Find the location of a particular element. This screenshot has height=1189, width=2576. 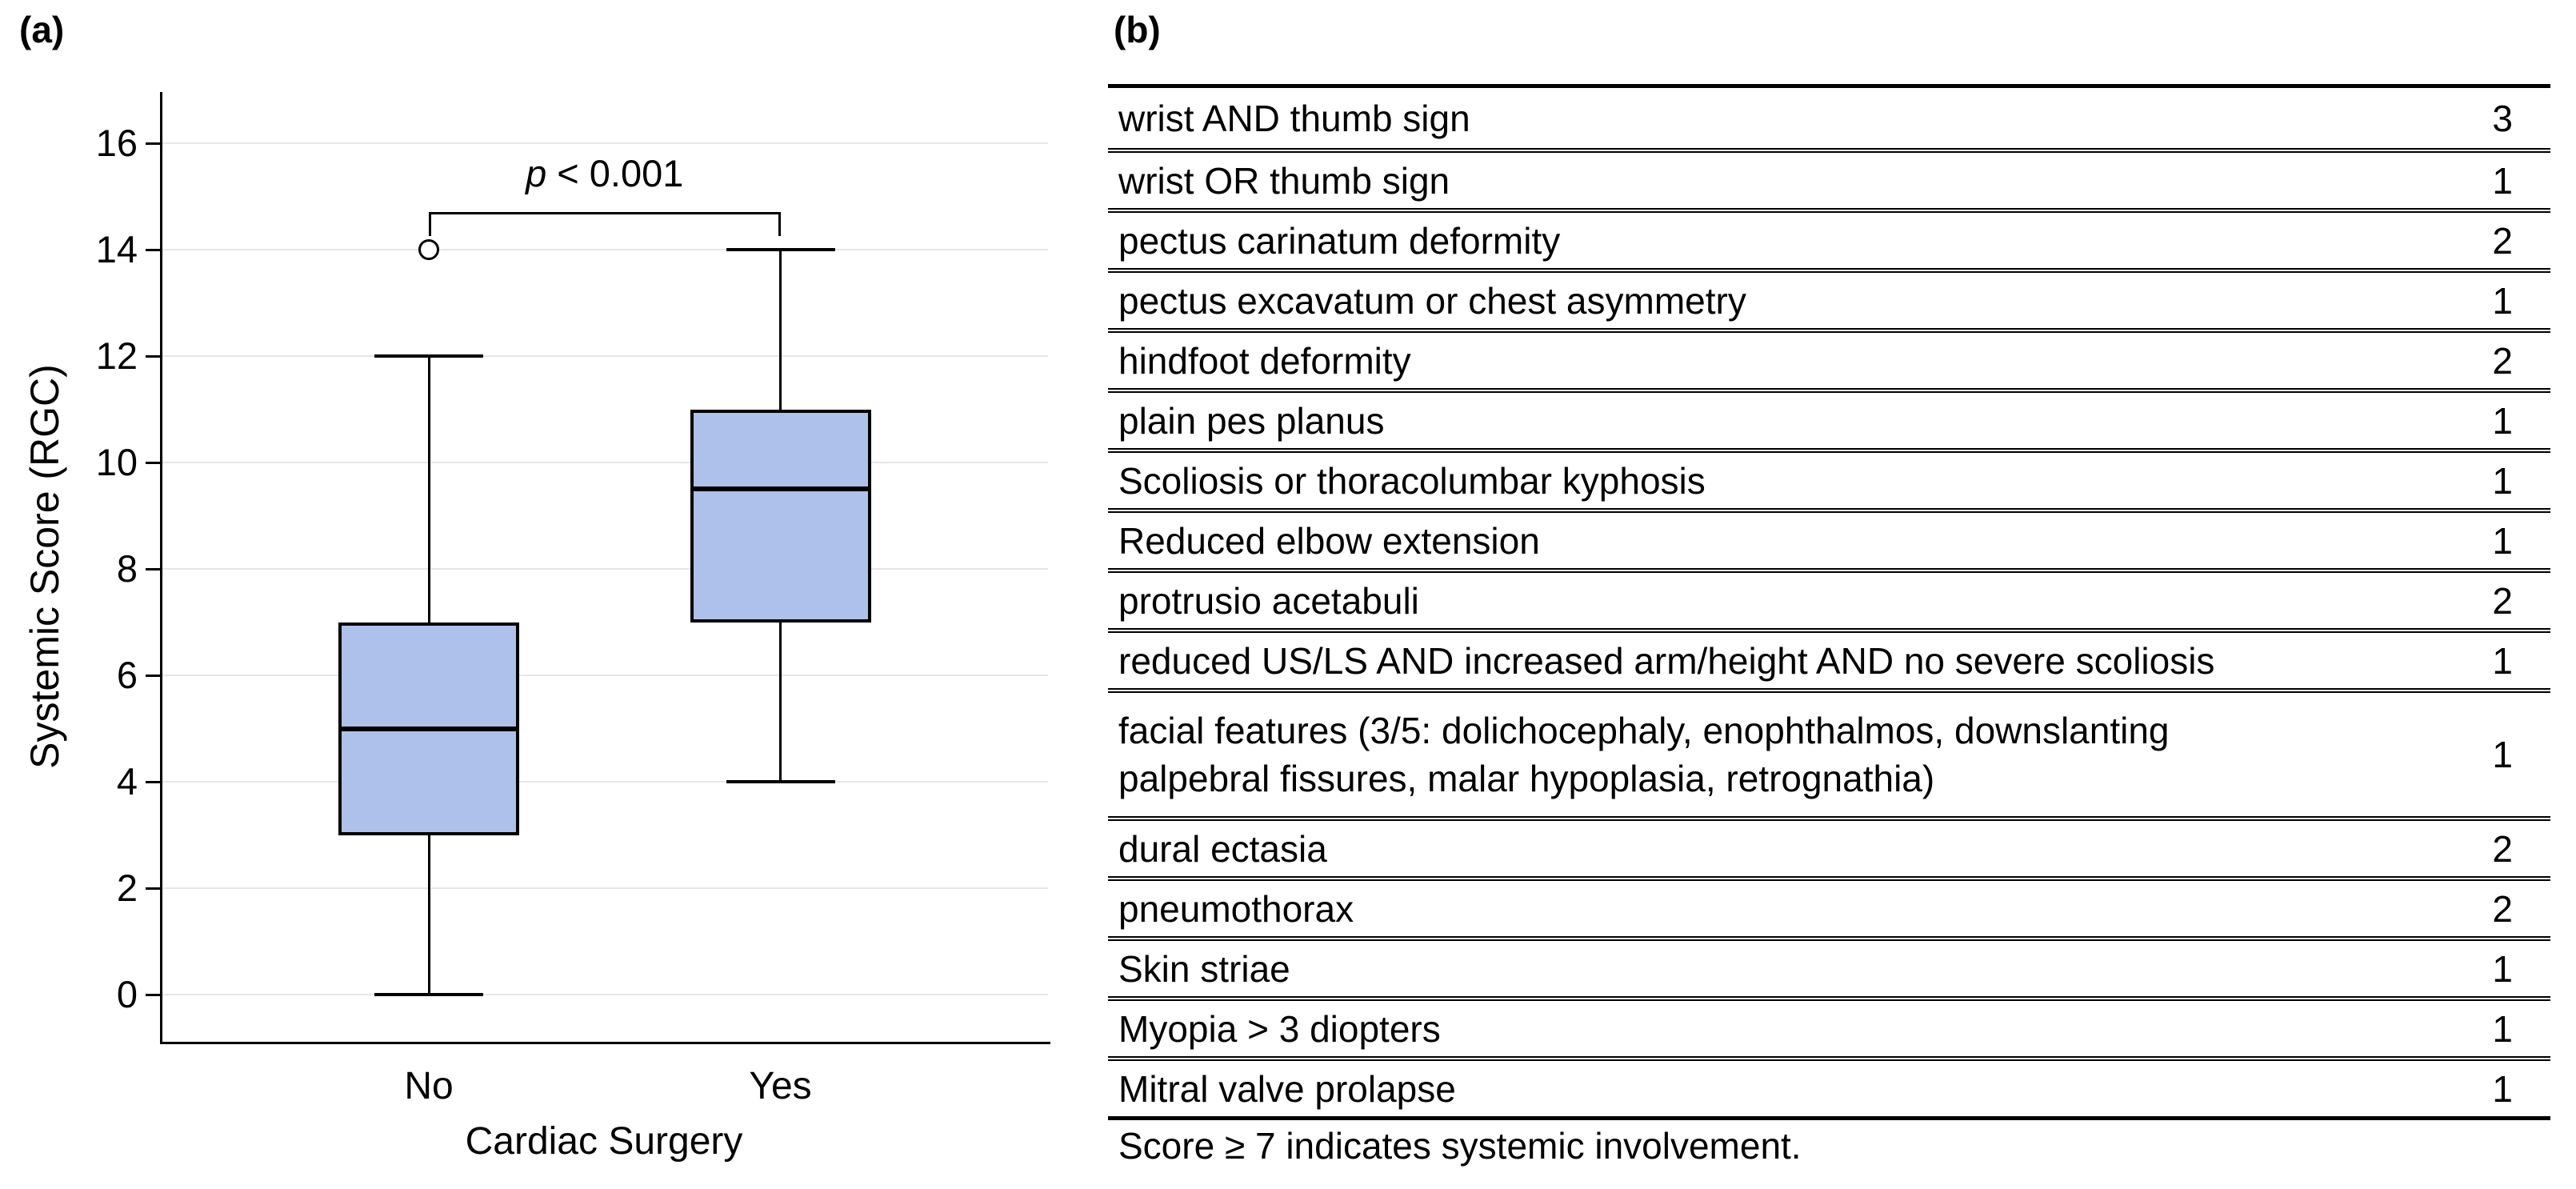

table-row: protrusio acetabuli 2 is located at coordinates (1829, 598).